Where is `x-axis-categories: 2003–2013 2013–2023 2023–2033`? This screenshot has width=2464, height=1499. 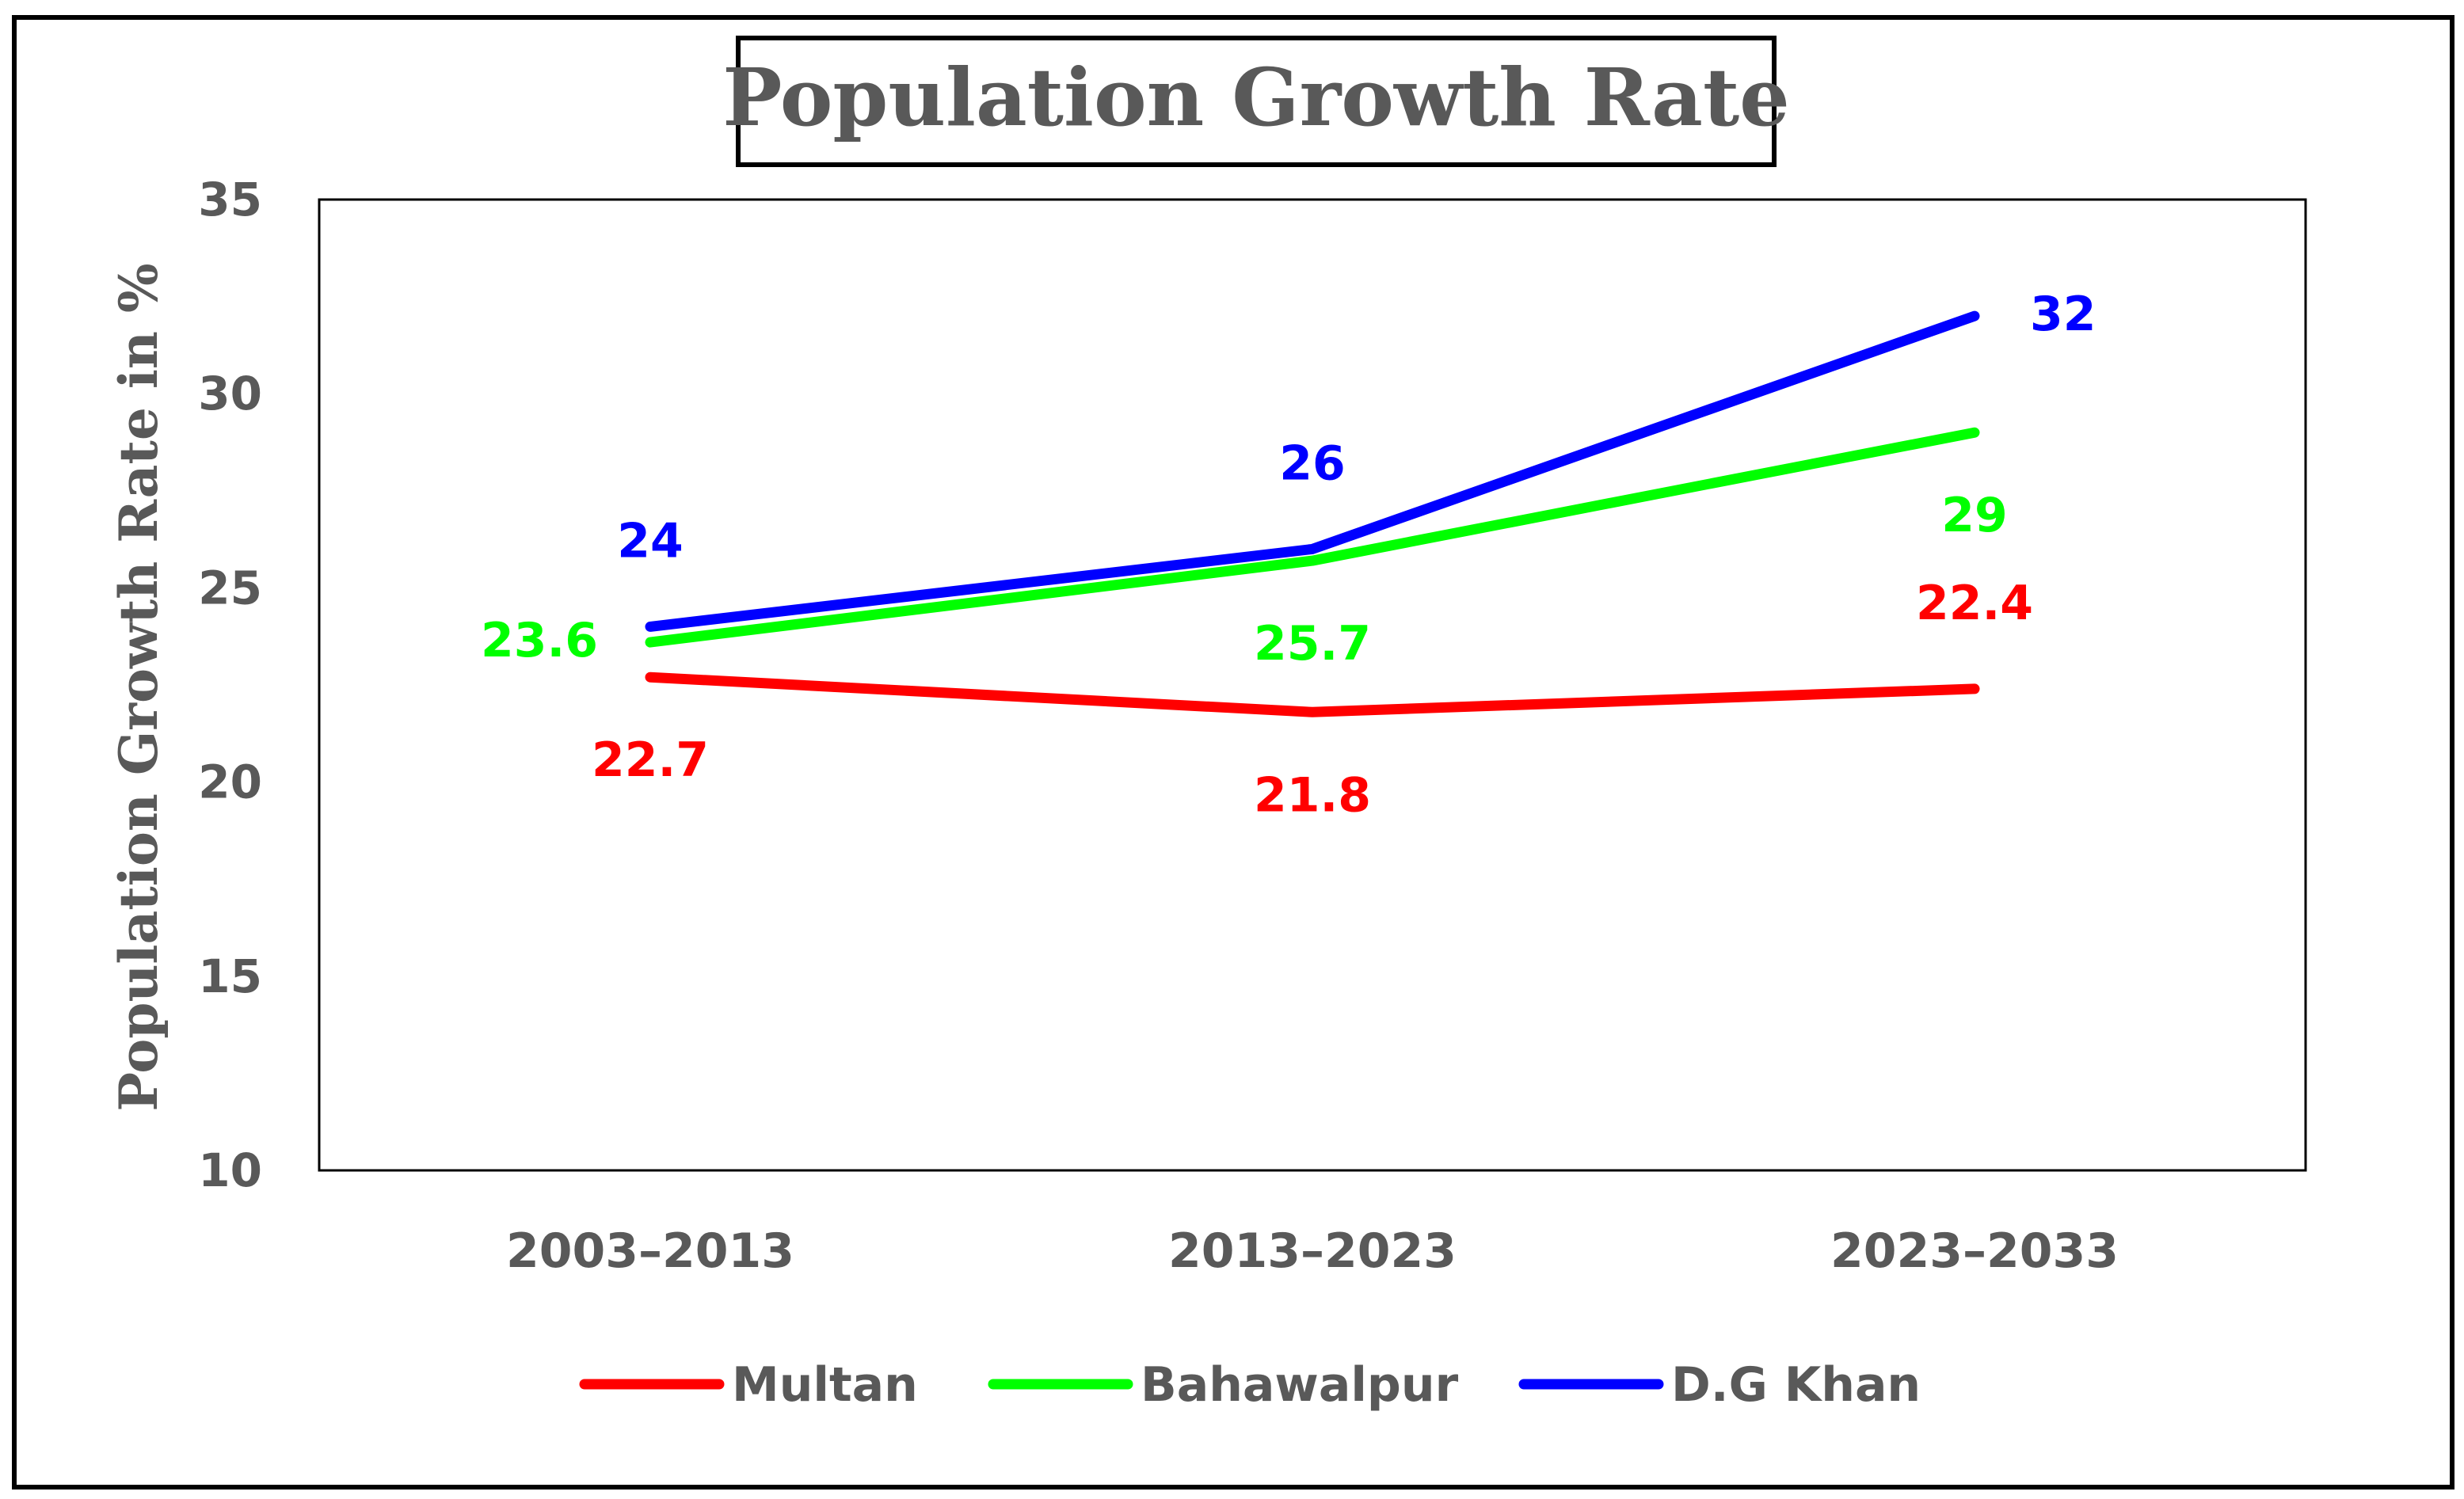 x-axis-categories: 2003–2013 2013–2023 2023–2033 is located at coordinates (1312, 1251).